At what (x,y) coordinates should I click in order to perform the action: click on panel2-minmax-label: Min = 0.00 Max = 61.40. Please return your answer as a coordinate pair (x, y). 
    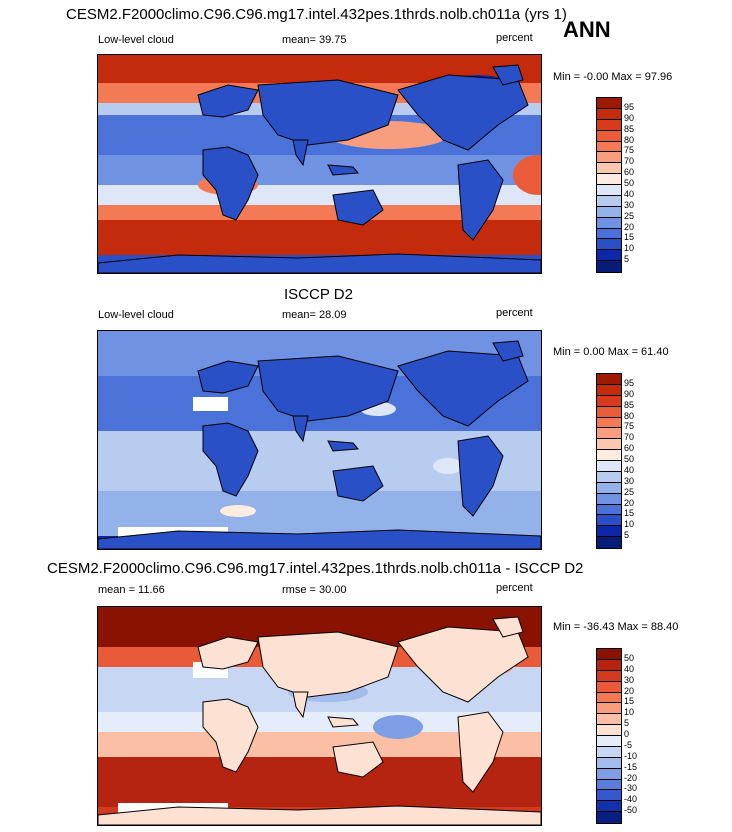
    Looking at the image, I should click on (611, 352).